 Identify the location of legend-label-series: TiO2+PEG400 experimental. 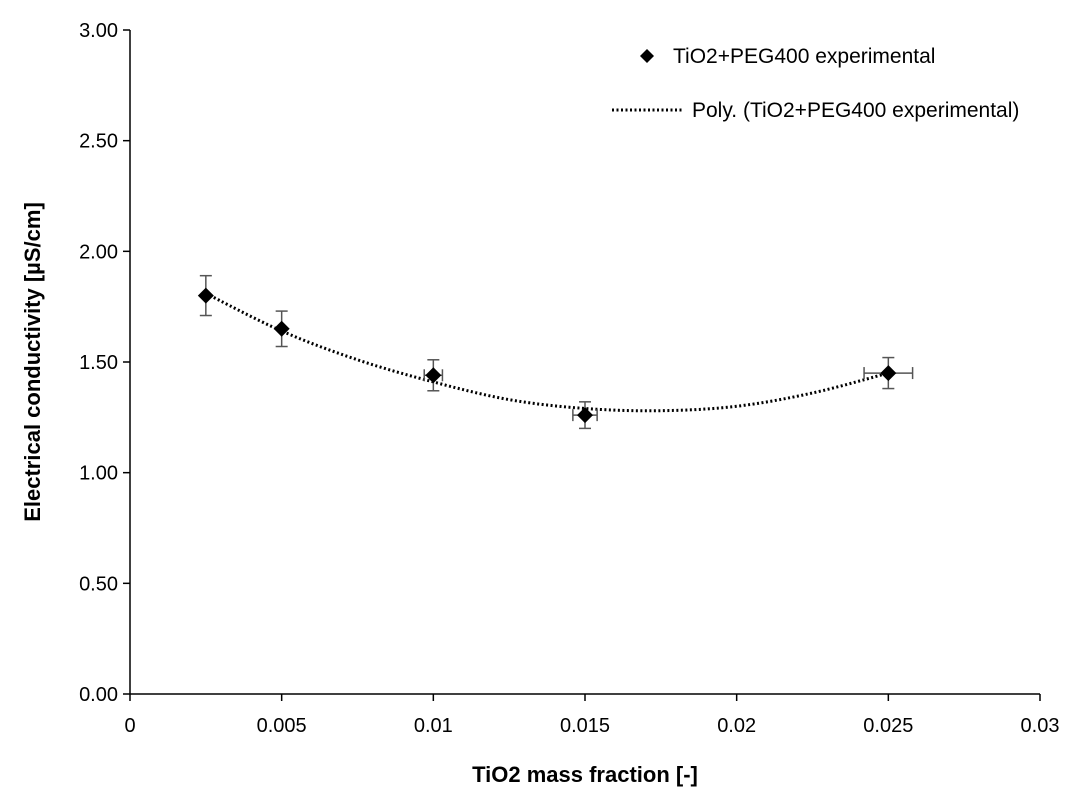
(804, 56).